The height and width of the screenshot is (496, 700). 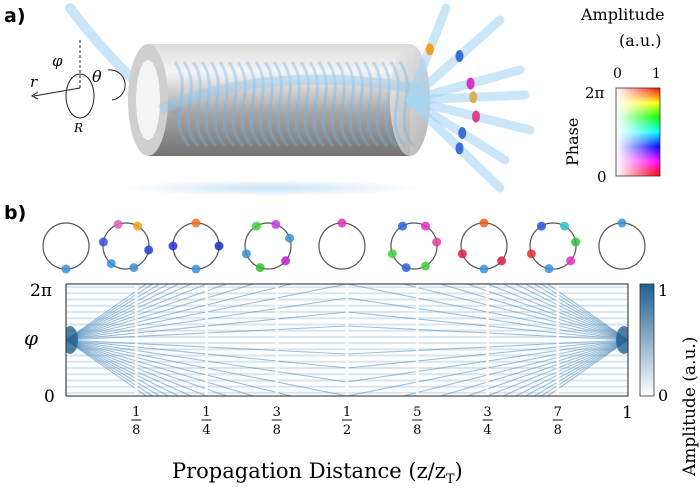 I want to click on y-tick-top: 2π, so click(x=41, y=291).